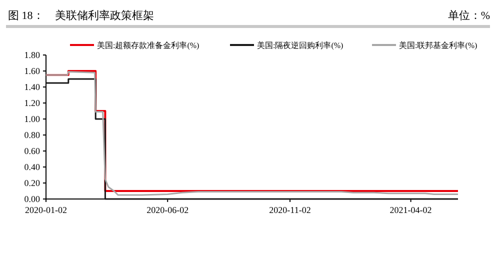 The width and height of the screenshot is (496, 269). Describe the element at coordinates (469, 15) in the screenshot. I see `chart-subtitle: 单位：%` at that location.